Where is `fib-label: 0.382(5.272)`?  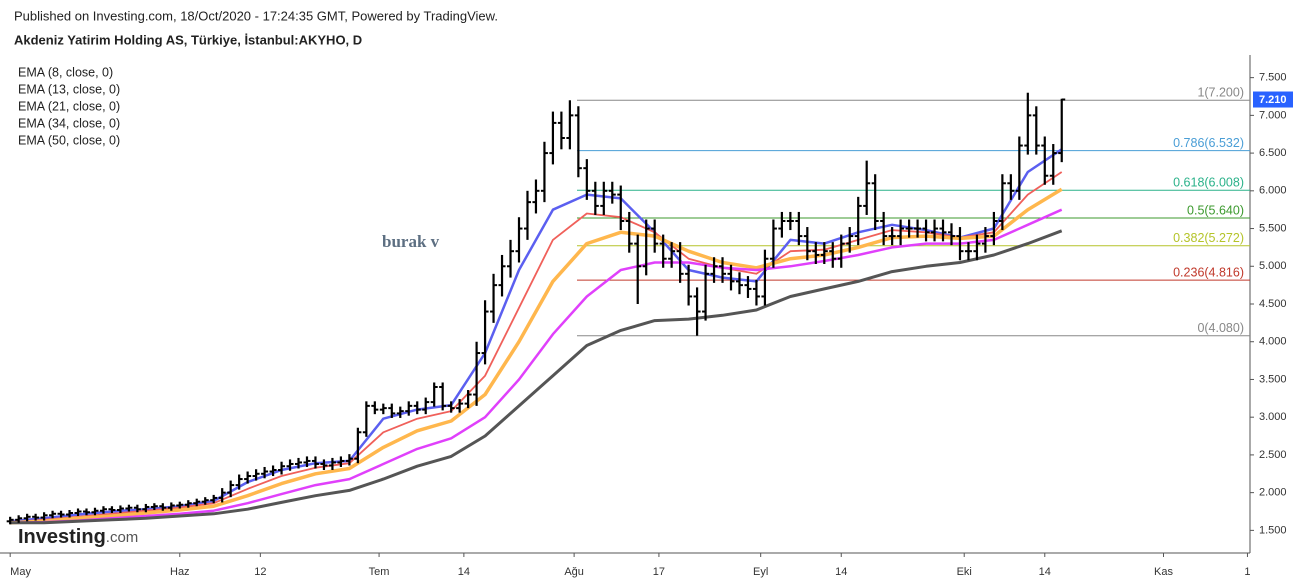
fib-label: 0.382(5.272) is located at coordinates (1208, 238).